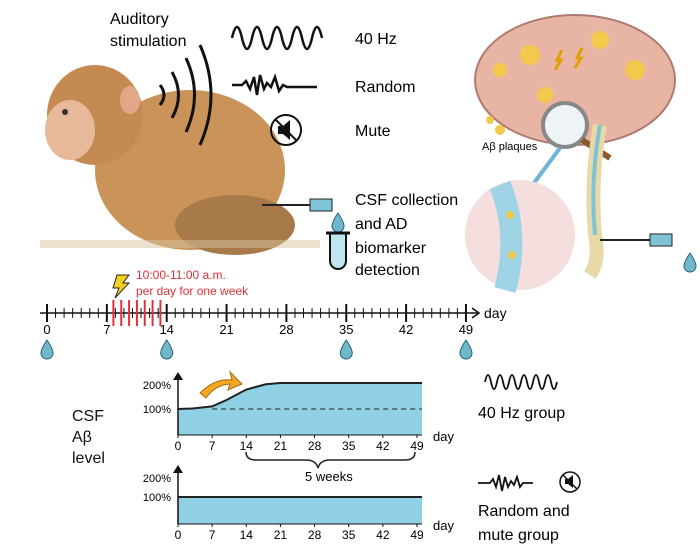  What do you see at coordinates (505, 483) in the screenshot?
I see `legend-random-wave-icon` at bounding box center [505, 483].